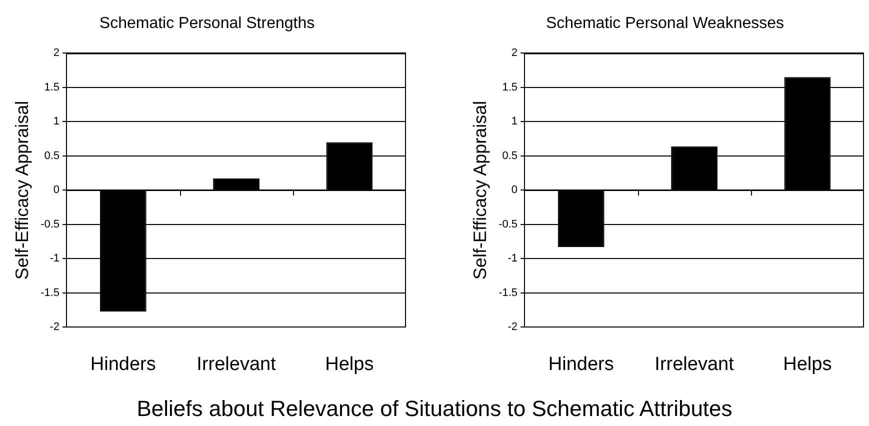  Describe the element at coordinates (665, 23) in the screenshot. I see `chart-title: Schematic Personal Weaknesses` at that location.